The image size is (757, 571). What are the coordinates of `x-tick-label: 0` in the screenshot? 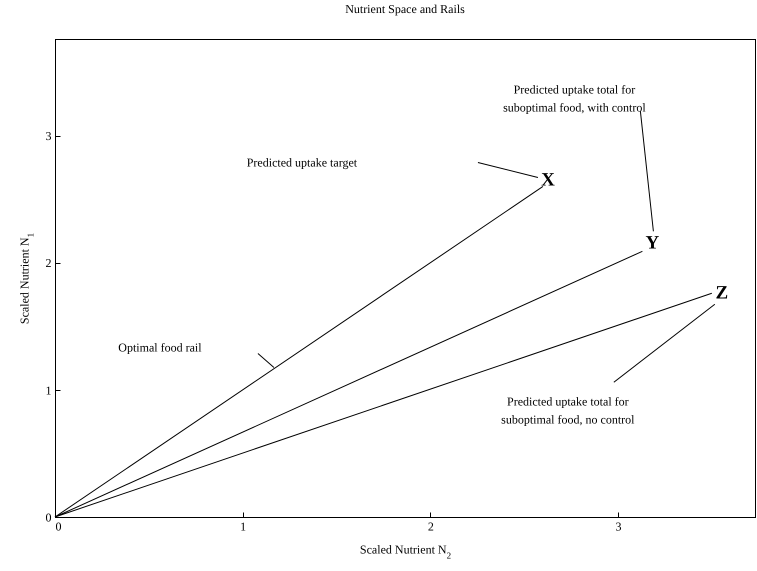 It's located at (59, 527).